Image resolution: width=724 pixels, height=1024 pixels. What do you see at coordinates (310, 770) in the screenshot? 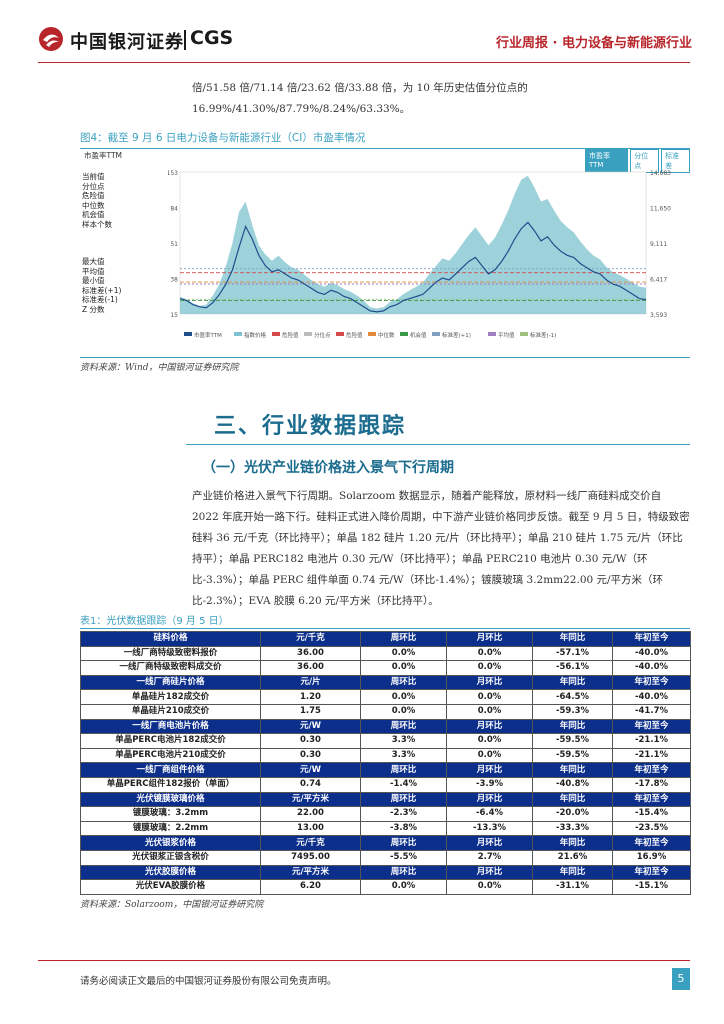
I see `table-cell: 元/W` at bounding box center [310, 770].